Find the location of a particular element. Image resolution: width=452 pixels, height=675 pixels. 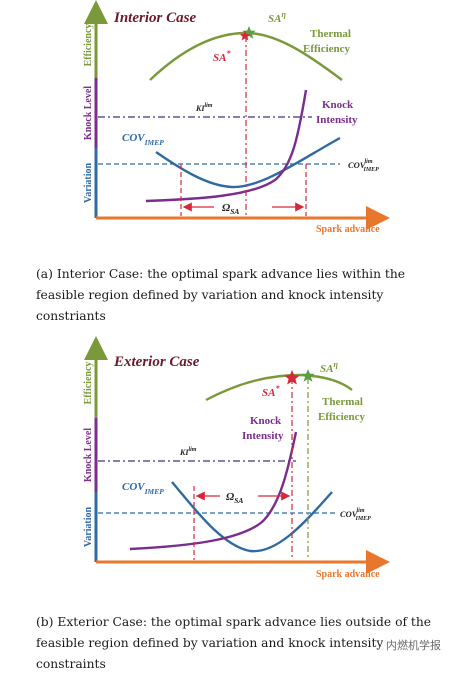

panel-title: Exterior Case is located at coordinates (156, 362).